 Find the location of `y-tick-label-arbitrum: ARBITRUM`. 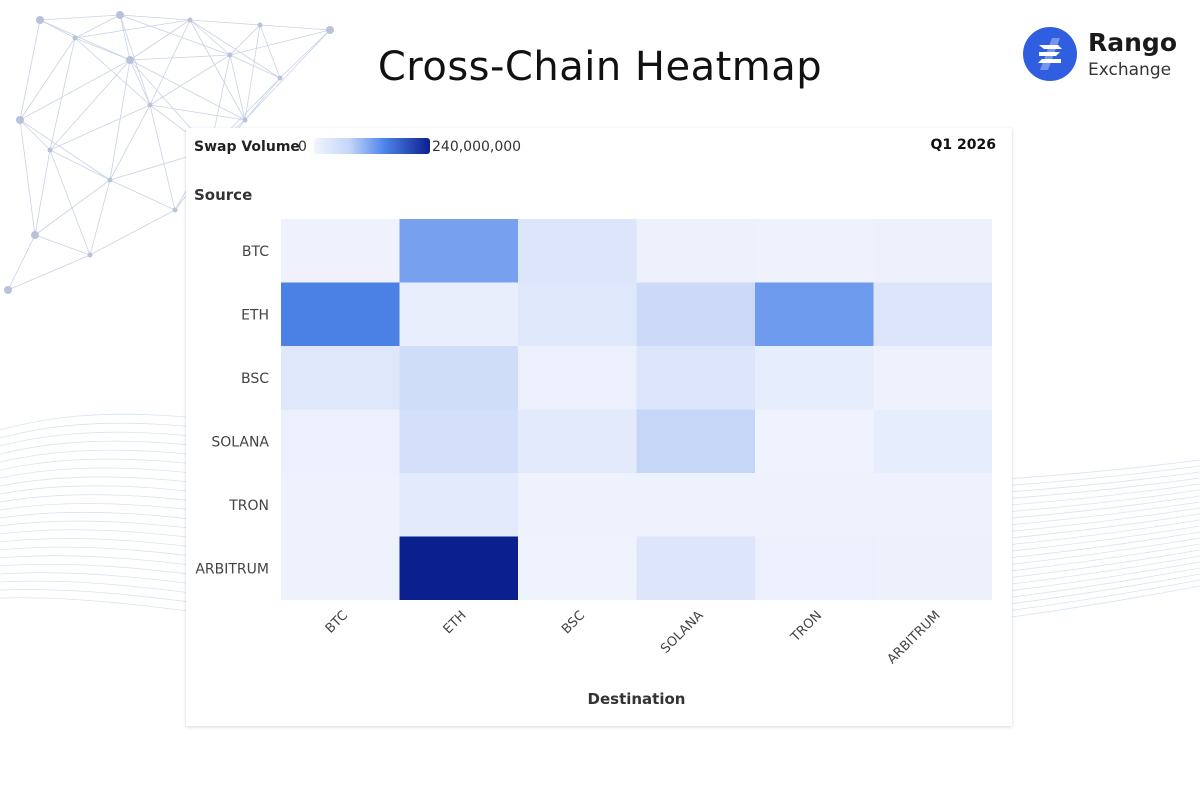

y-tick-label-arbitrum: ARBITRUM is located at coordinates (232, 569).